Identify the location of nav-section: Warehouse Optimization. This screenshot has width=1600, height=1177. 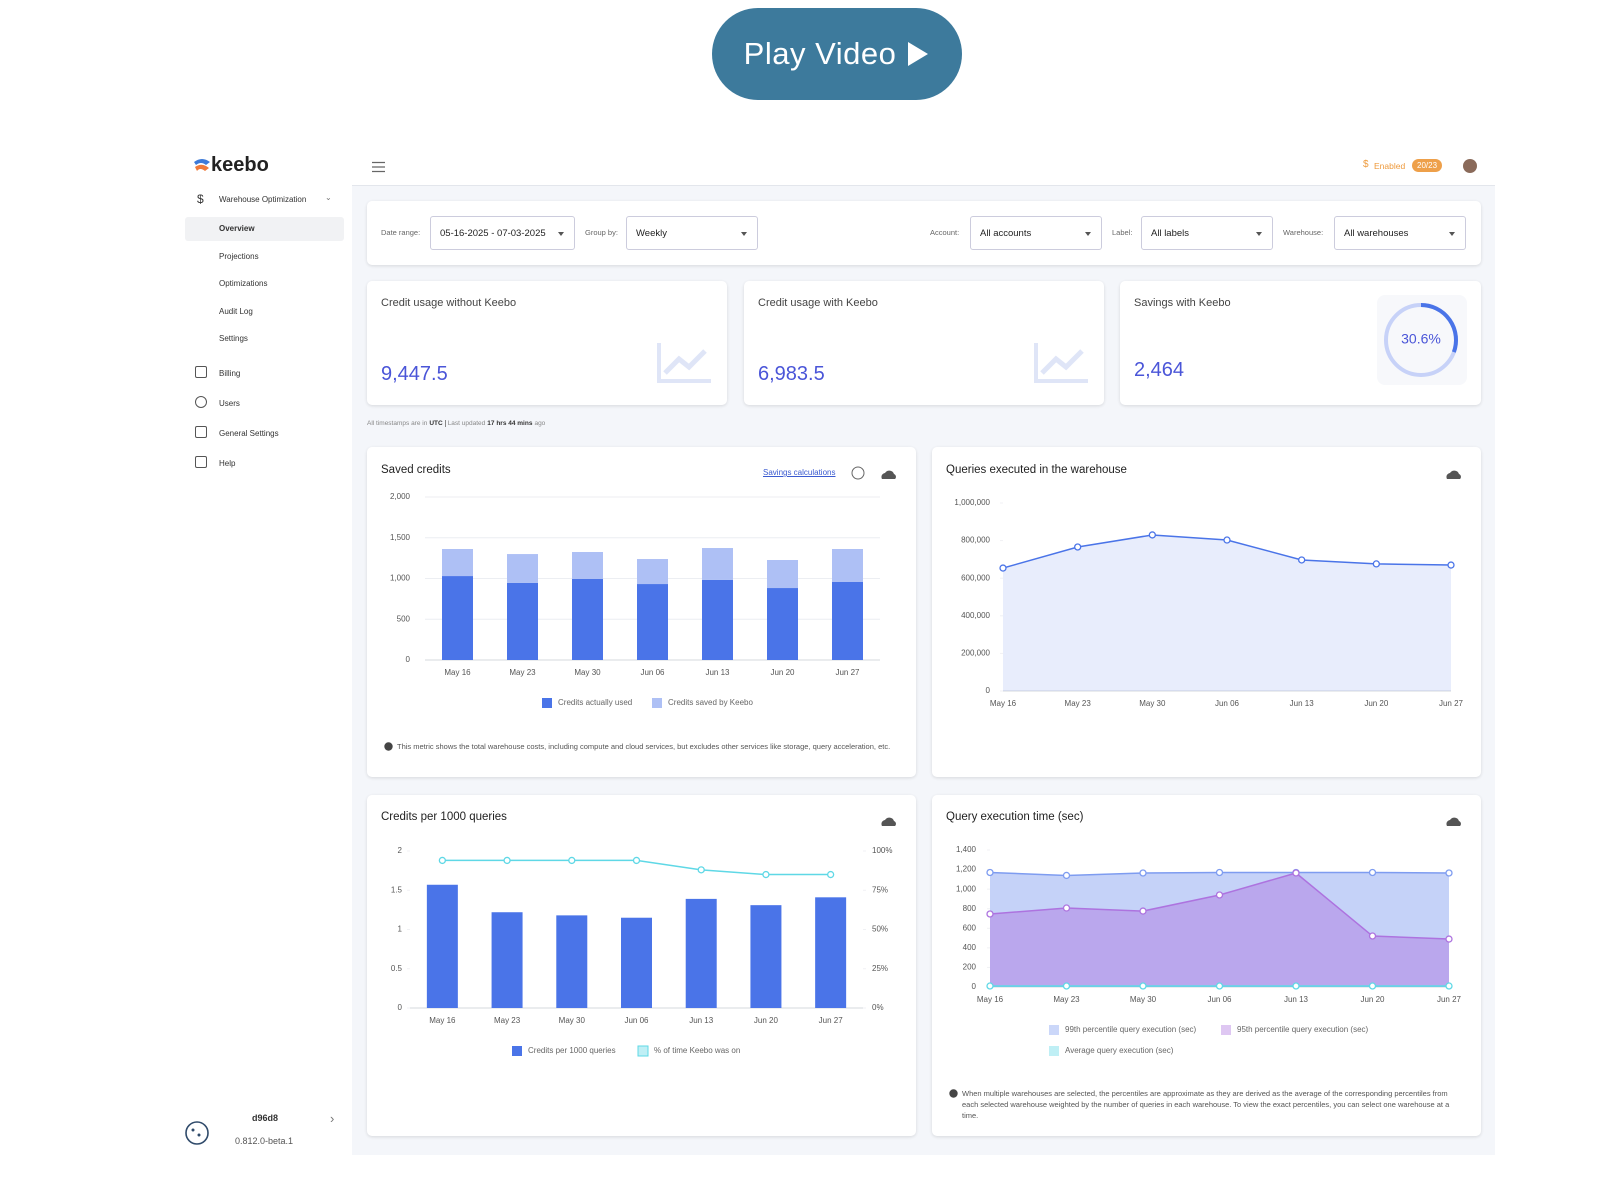
(263, 199).